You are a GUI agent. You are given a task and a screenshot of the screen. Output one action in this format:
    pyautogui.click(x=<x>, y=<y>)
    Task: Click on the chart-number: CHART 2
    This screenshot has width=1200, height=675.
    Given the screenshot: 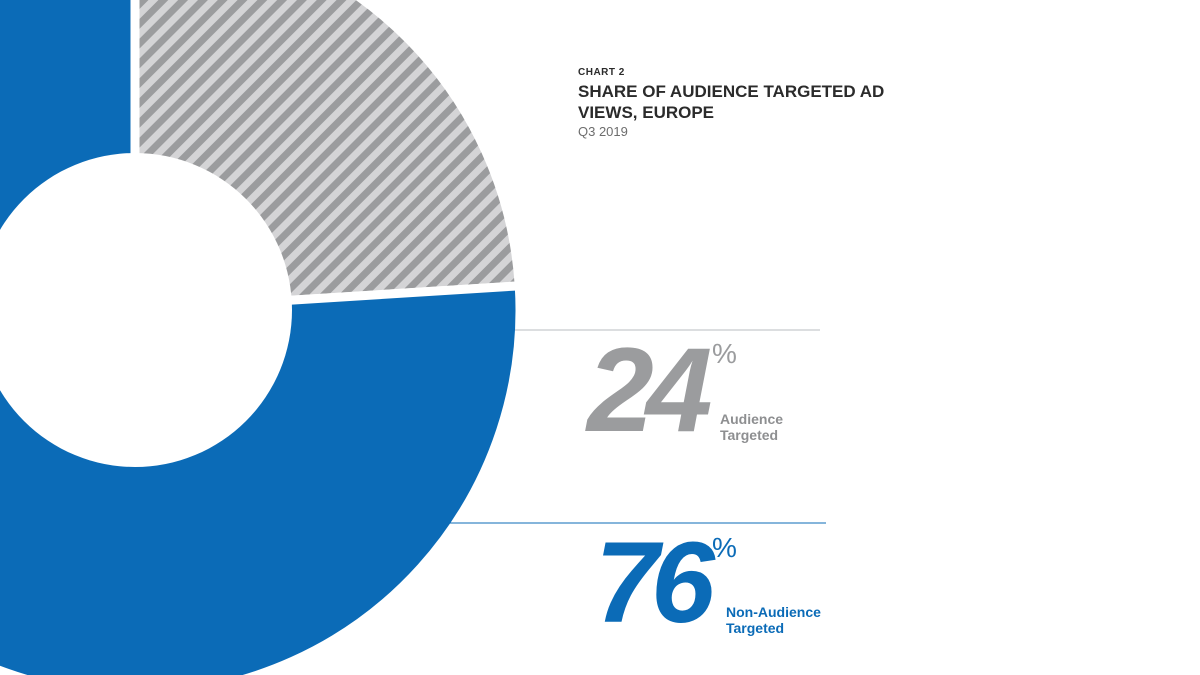 What is the action you would take?
    pyautogui.click(x=601, y=72)
    